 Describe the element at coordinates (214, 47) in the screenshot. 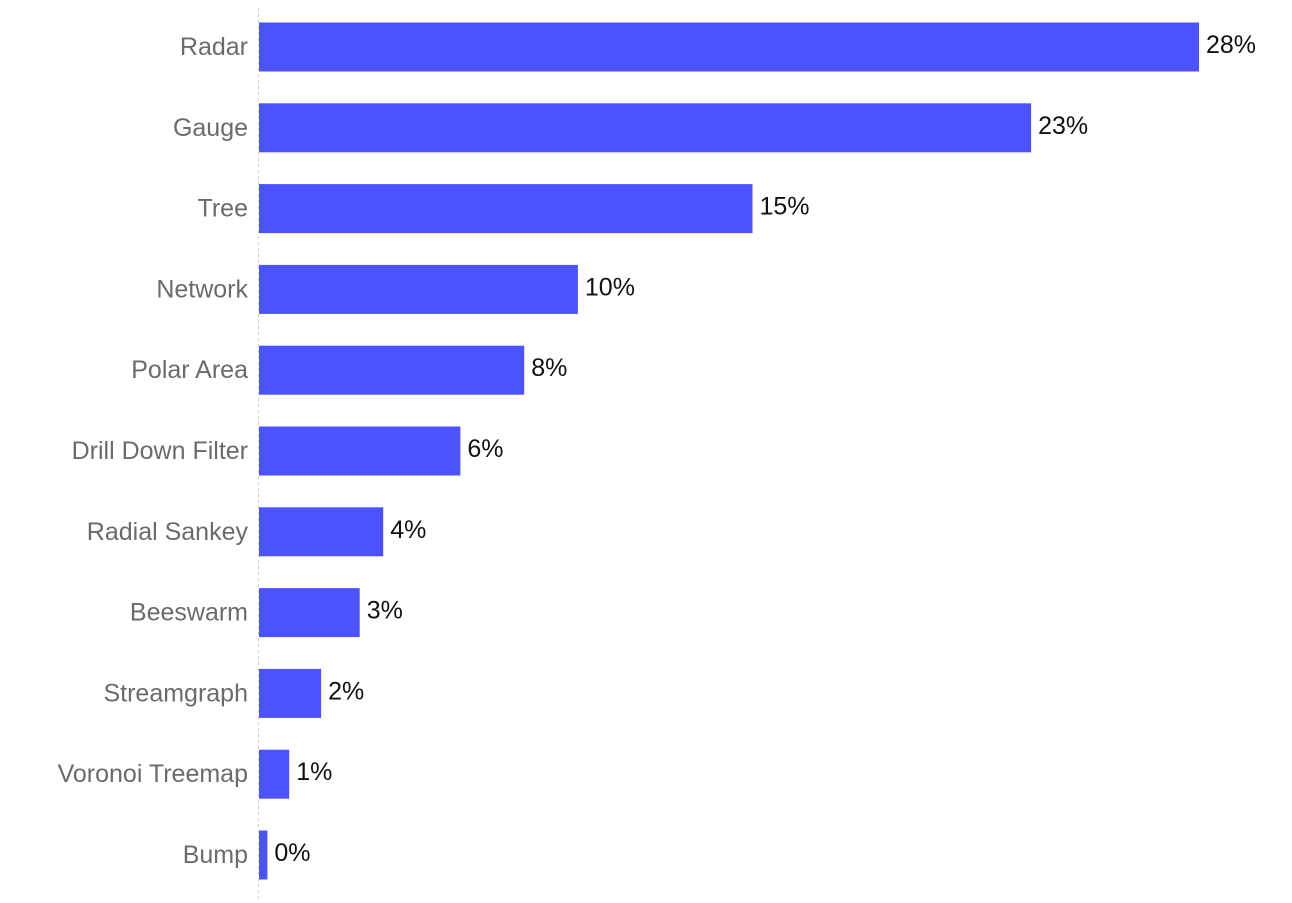

I see `category-label: Radar` at that location.